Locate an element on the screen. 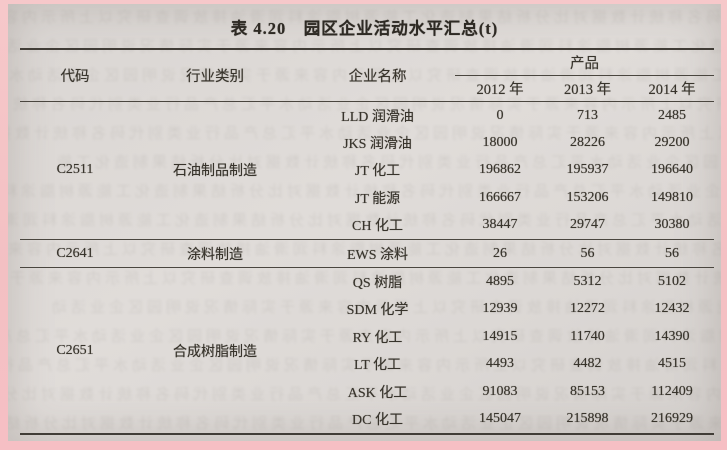 The image size is (727, 450). enterprise-cell: LLD 润滑油 is located at coordinates (377, 117).